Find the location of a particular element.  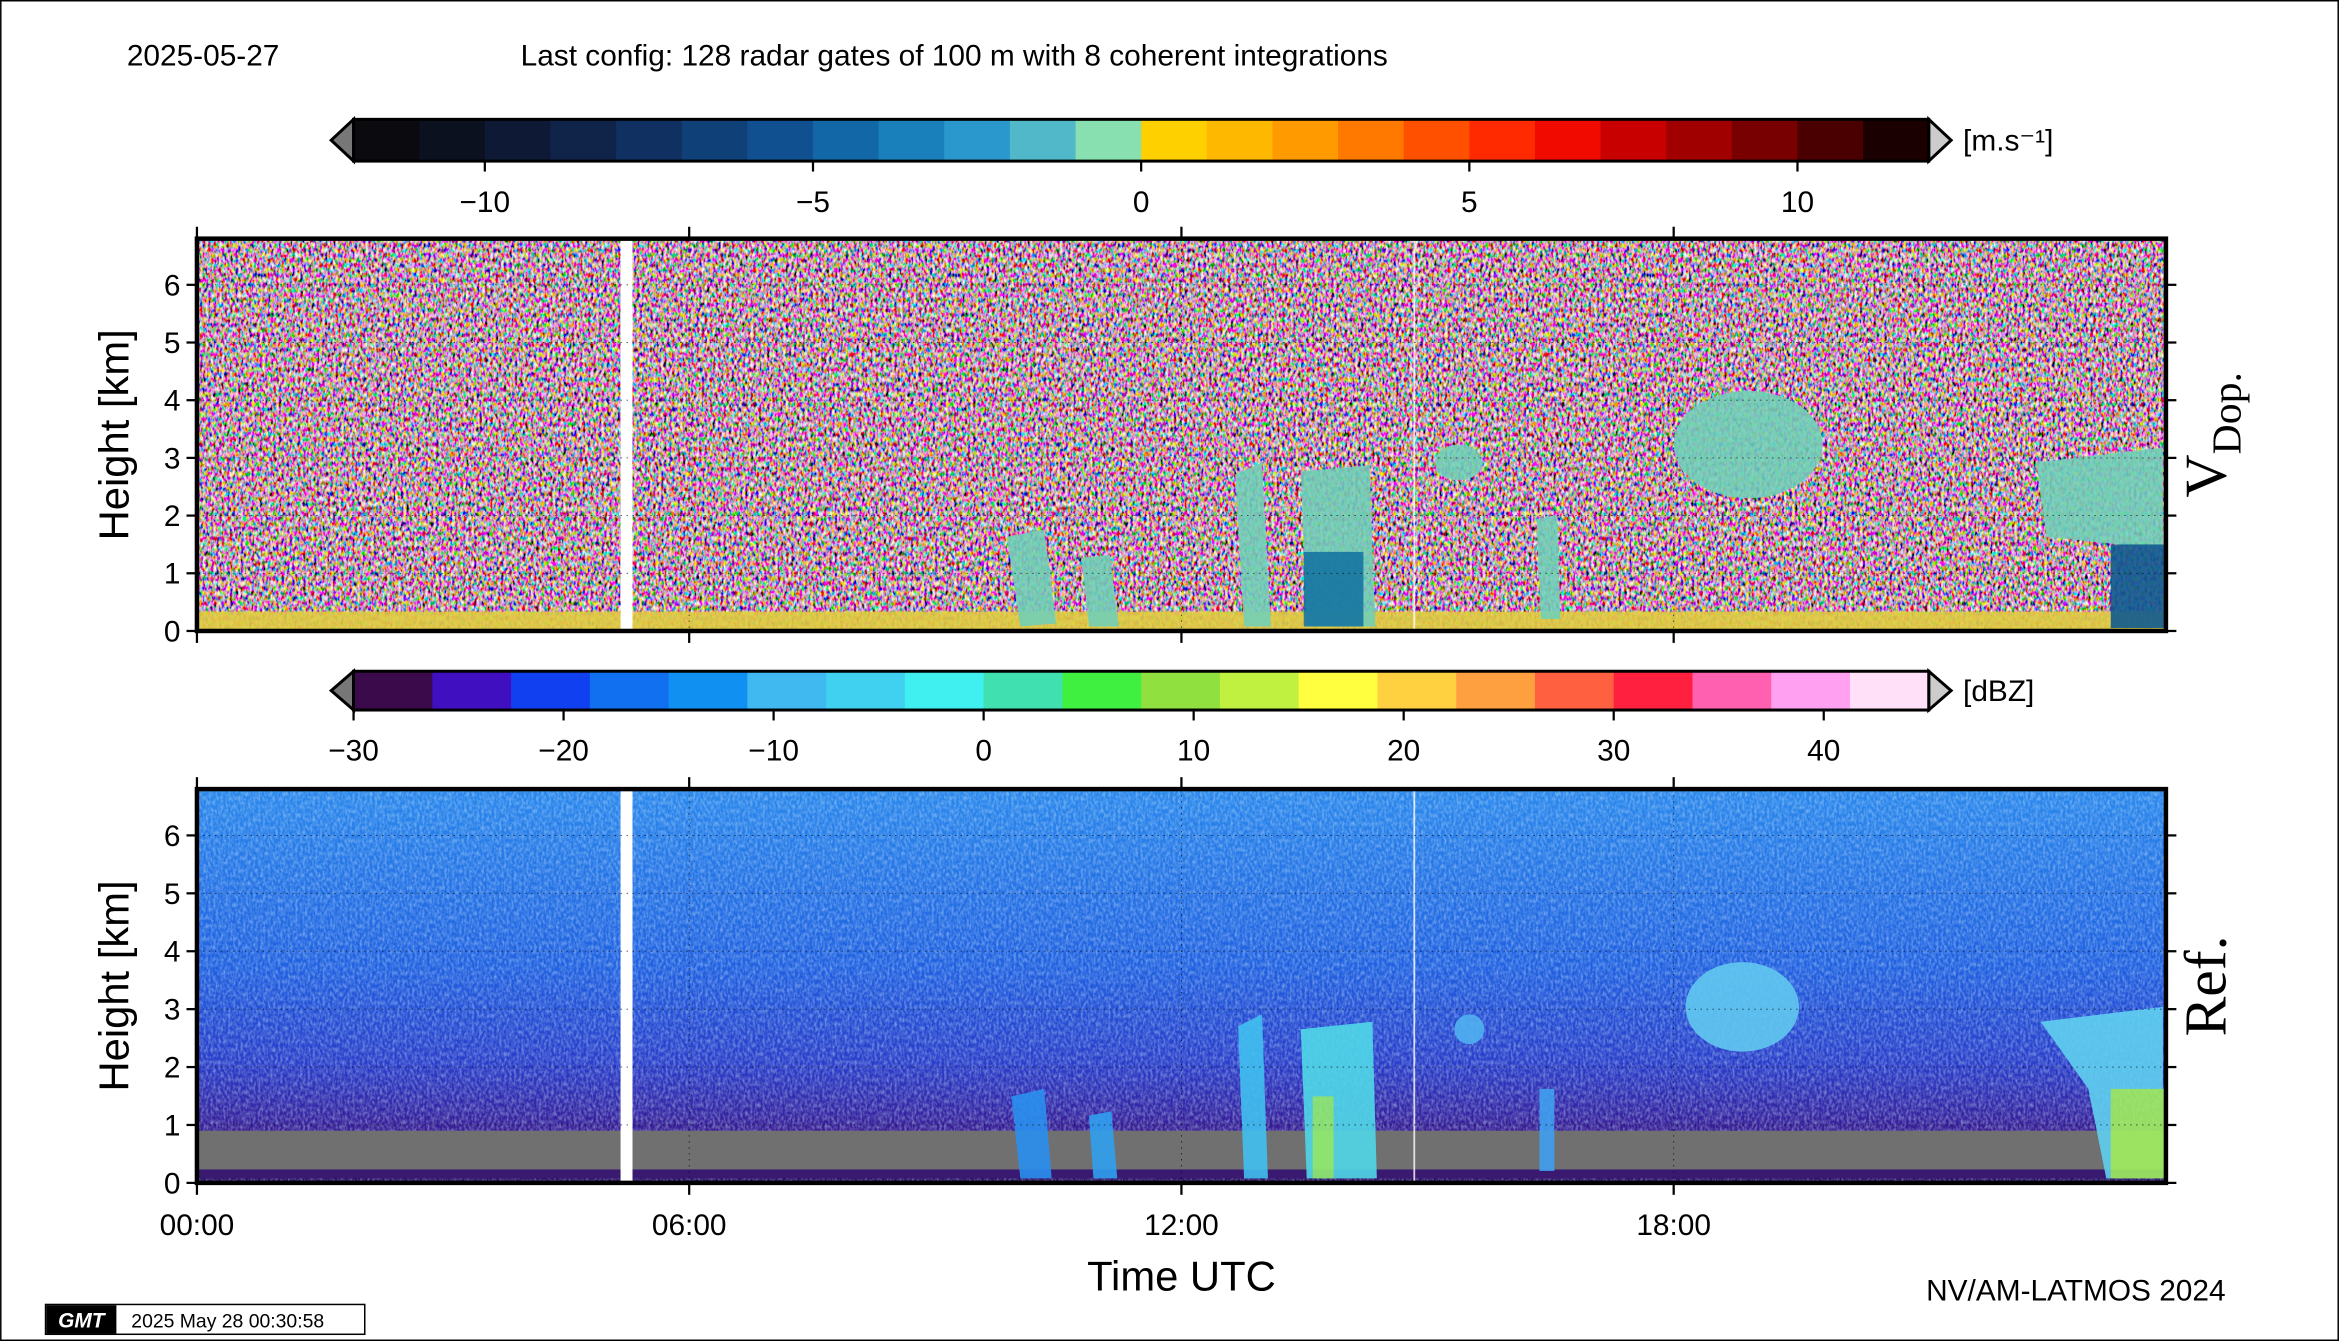

y-axis-label: Height [km] is located at coordinates (113, 985).